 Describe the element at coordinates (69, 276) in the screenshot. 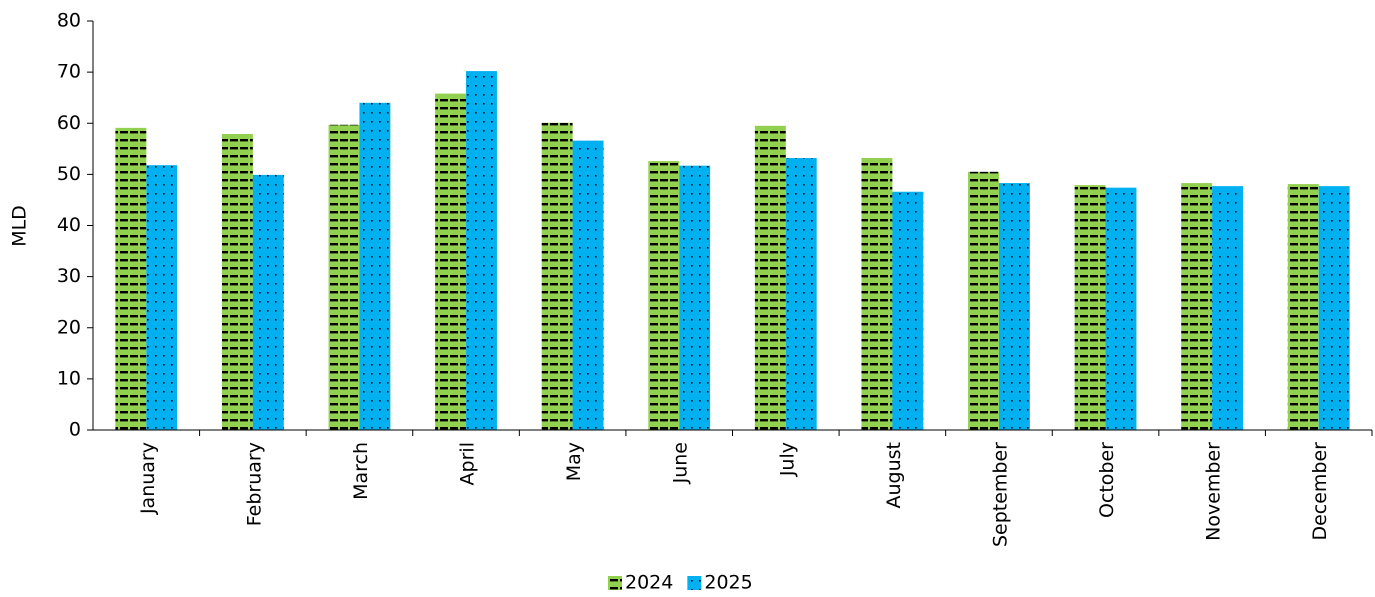

I see `y-tick-label: 30` at that location.